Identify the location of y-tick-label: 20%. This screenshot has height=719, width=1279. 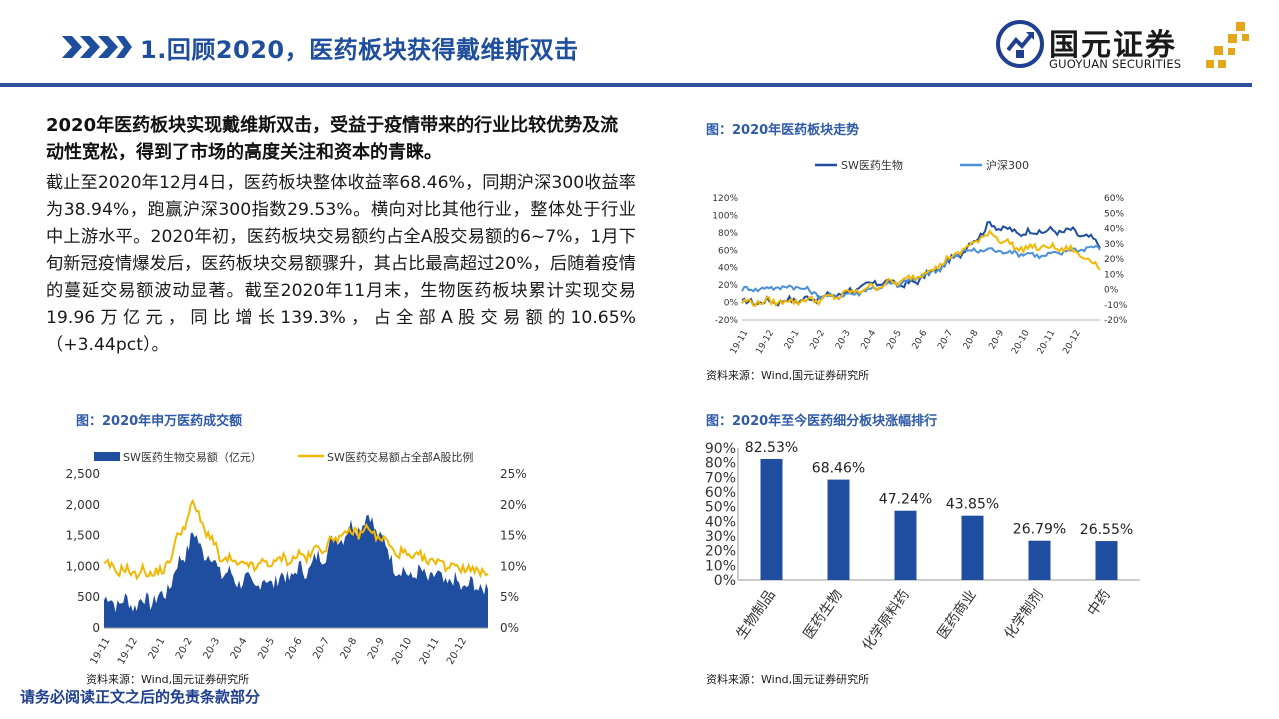
(720, 552).